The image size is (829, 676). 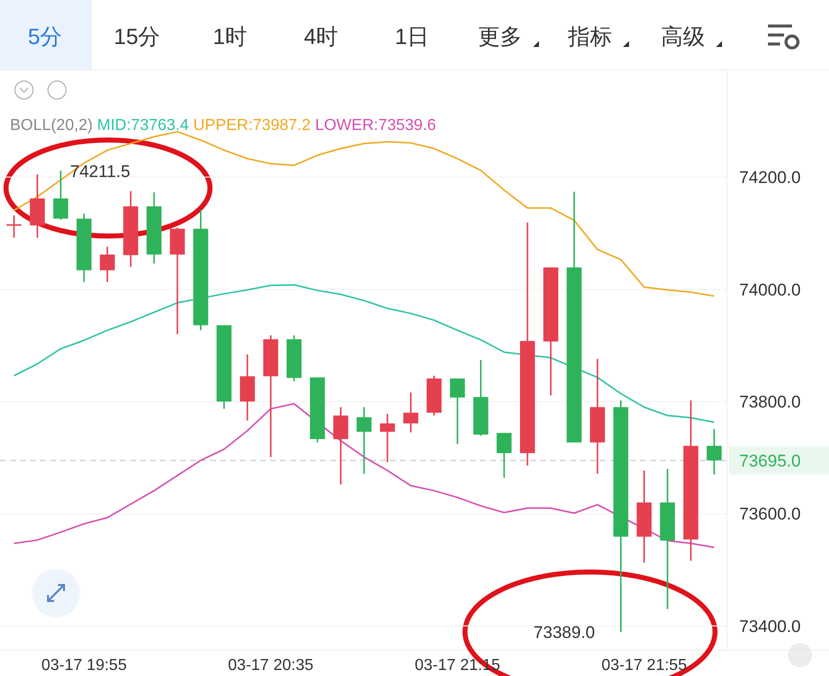 I want to click on x-tick-label: 03-17 21:55, so click(x=644, y=665).